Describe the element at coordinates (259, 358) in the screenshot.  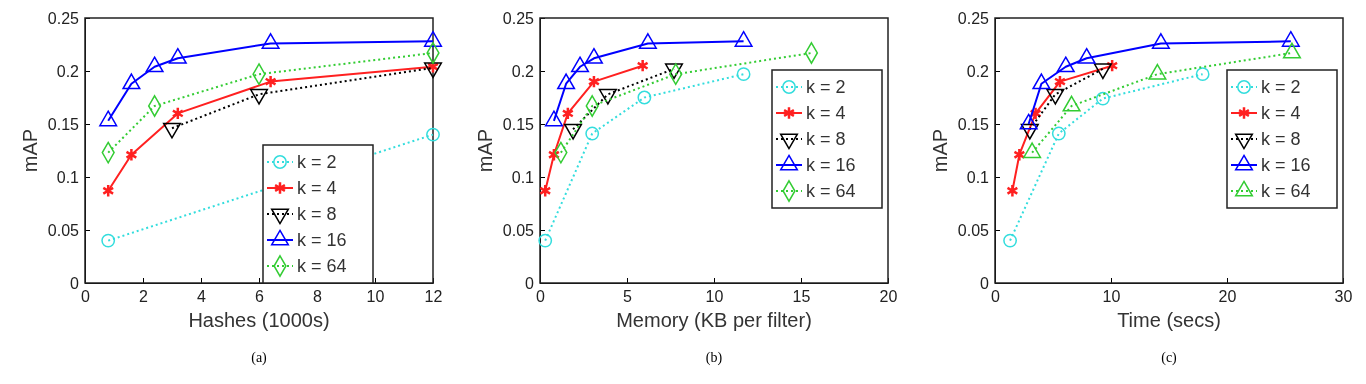
I see `text: (a)` at that location.